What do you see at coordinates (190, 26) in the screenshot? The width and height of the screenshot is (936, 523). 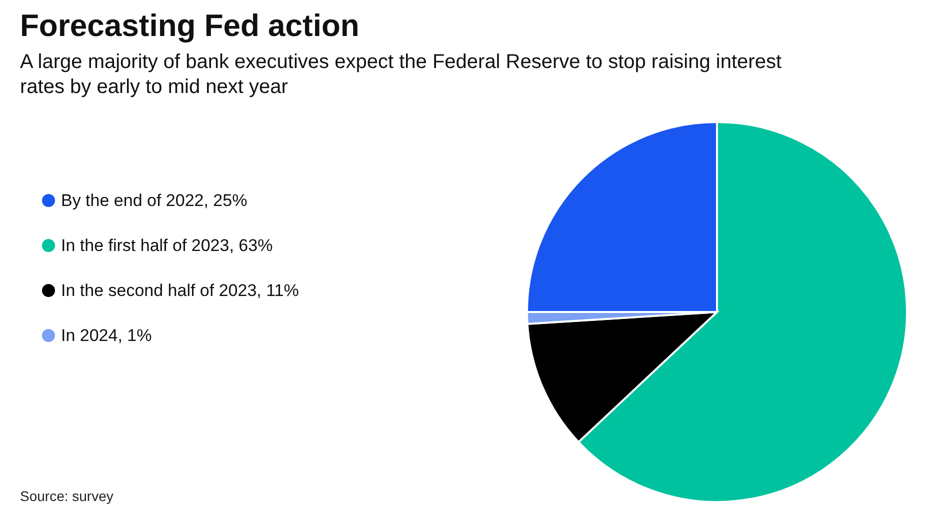 I see `chart-title: Forecasting Fed action` at bounding box center [190, 26].